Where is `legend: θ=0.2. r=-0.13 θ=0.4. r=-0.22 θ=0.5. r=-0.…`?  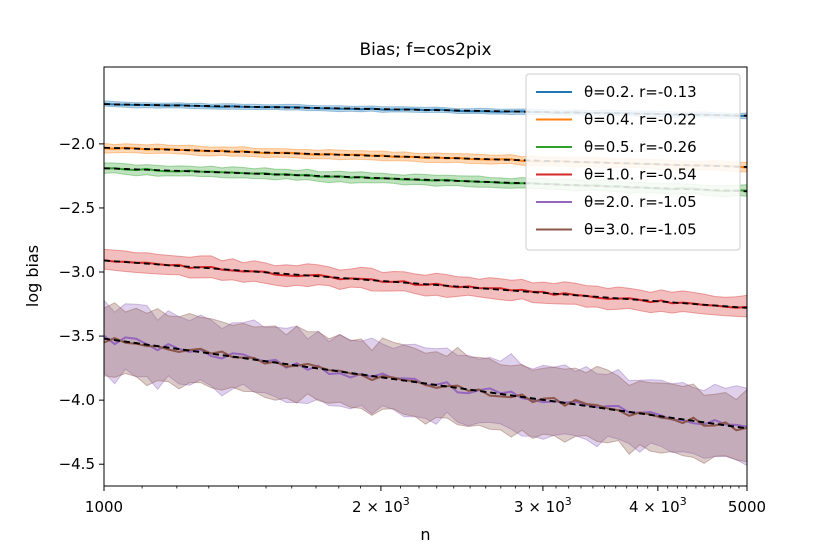
legend: θ=0.2. r=-0.13 θ=0.4. r=-0.22 θ=0.5. r=-0.… is located at coordinates (633, 162).